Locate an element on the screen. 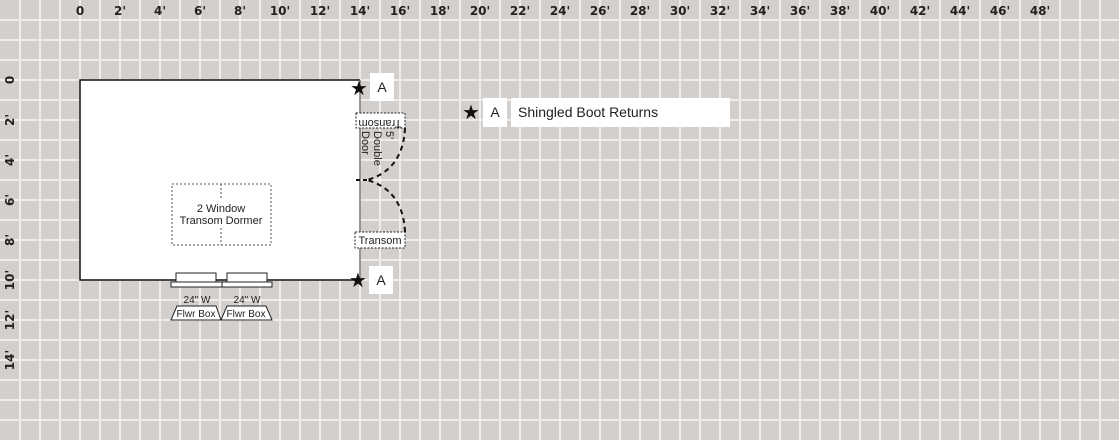  door-label: Double is located at coordinates (377, 148).